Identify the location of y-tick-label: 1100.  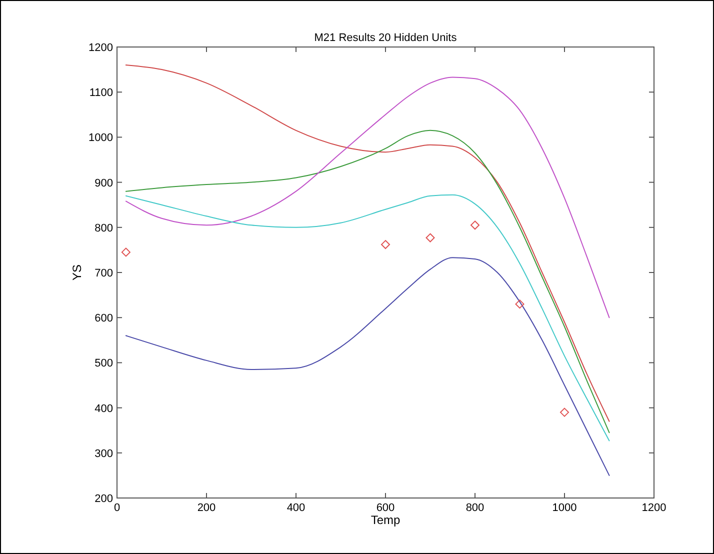
(101, 93).